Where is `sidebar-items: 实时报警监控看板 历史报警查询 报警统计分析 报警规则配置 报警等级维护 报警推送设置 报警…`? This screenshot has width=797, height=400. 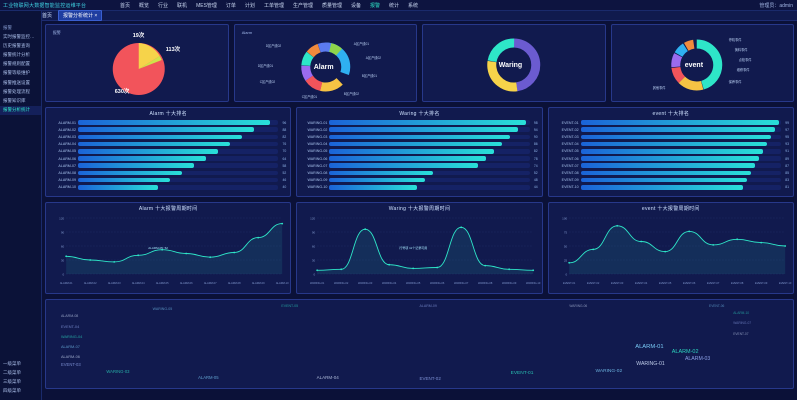 sidebar-items: 实时报警监控看板 历史报警查询 报警统计分析 报警规则配置 报警等级维护 报警推送设置 报警… is located at coordinates (20, 73).